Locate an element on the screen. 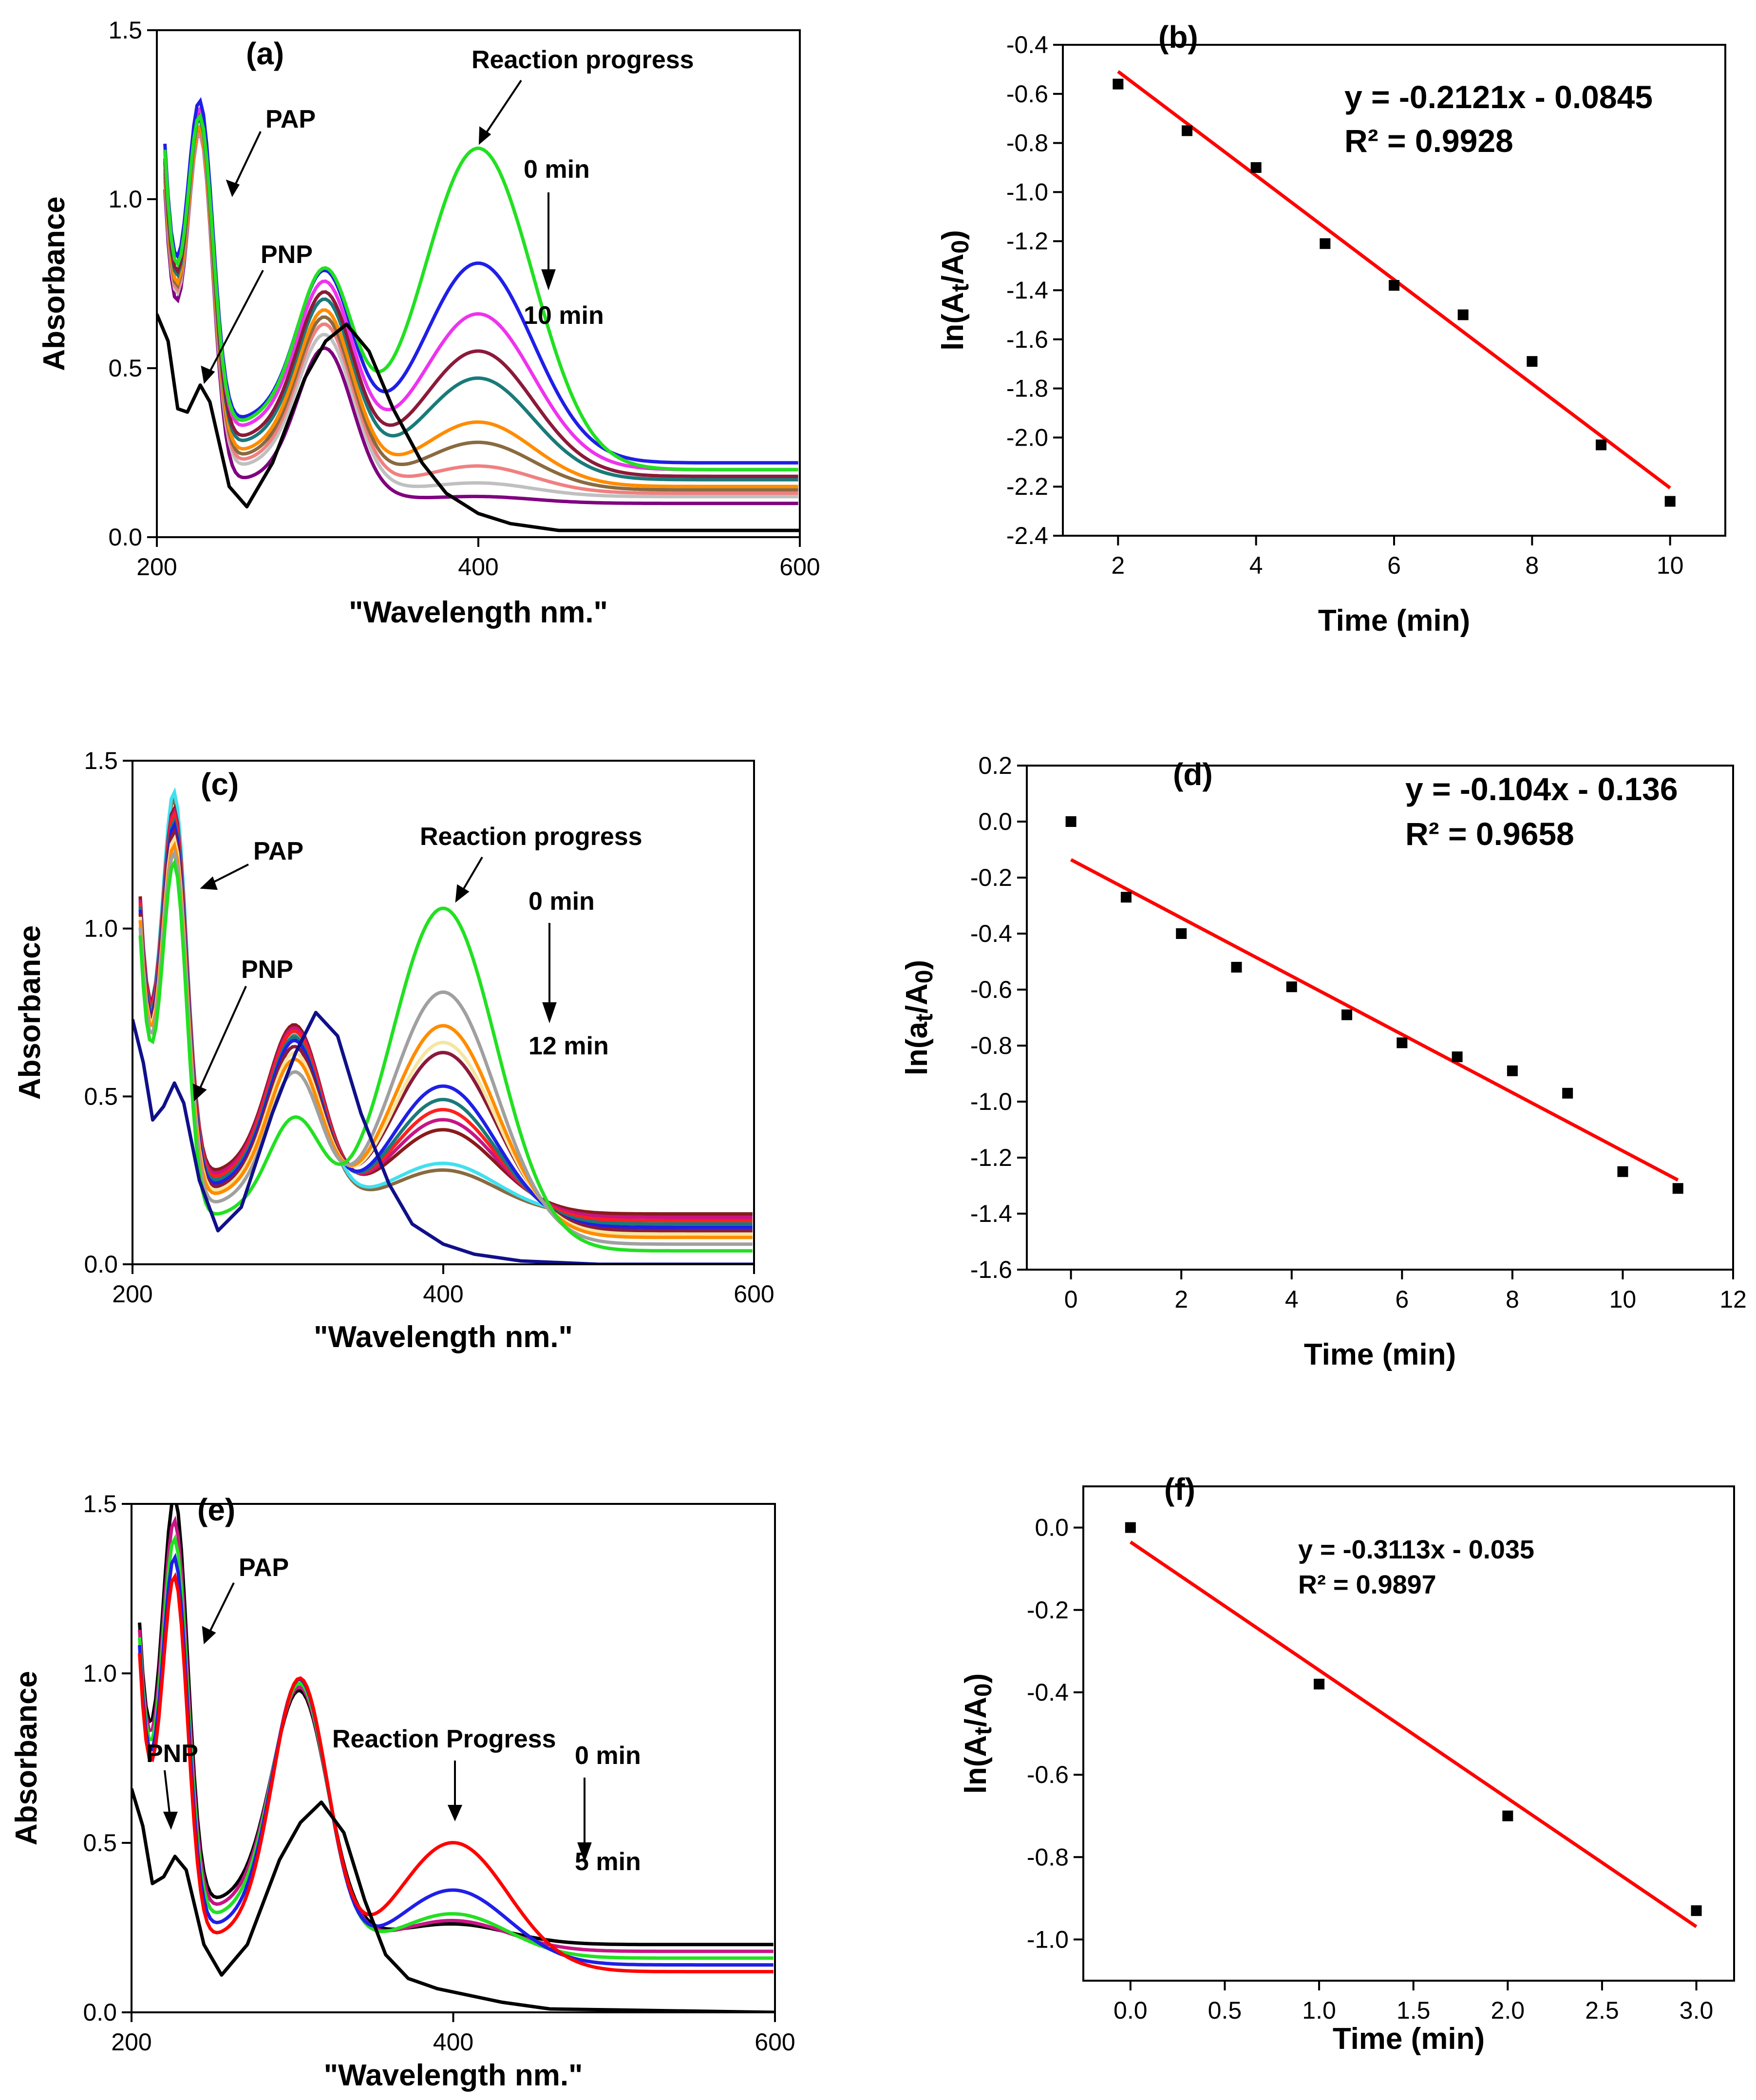  panel-b-r2: R² = 0.9928 is located at coordinates (1428, 141).